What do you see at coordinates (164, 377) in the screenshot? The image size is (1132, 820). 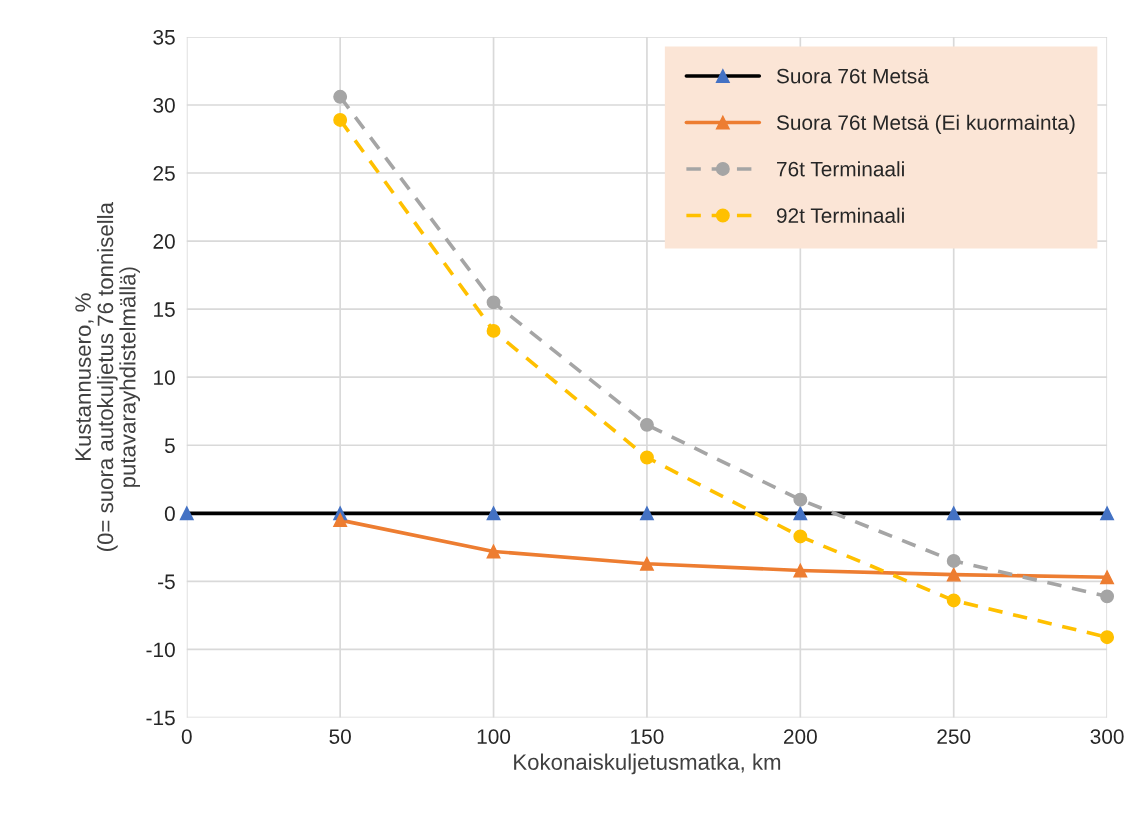 I see `y-tick-label: 10` at bounding box center [164, 377].